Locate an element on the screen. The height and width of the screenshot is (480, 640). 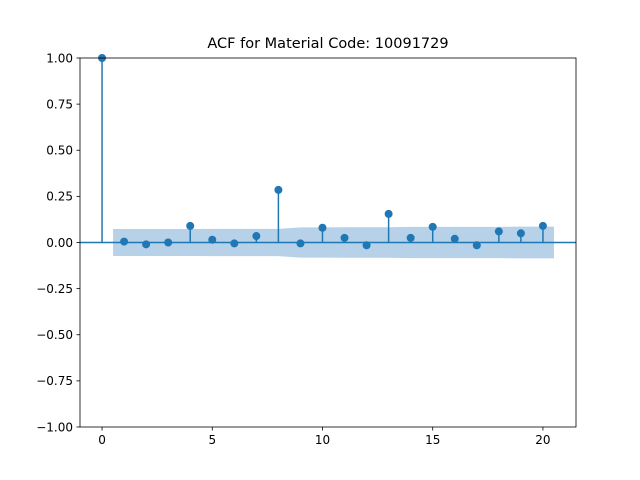
x-tick-label: 10 is located at coordinates (322, 440).